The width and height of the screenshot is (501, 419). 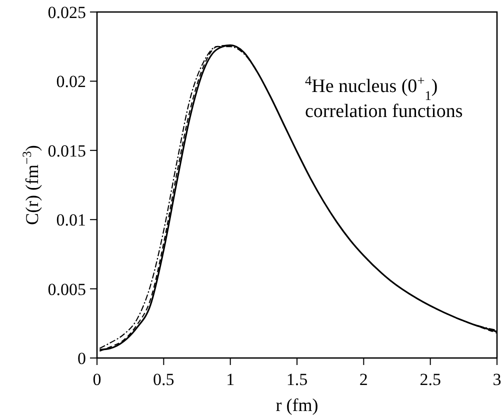 What do you see at coordinates (71, 82) in the screenshot?
I see `y-tick-label: 0.02` at bounding box center [71, 82].